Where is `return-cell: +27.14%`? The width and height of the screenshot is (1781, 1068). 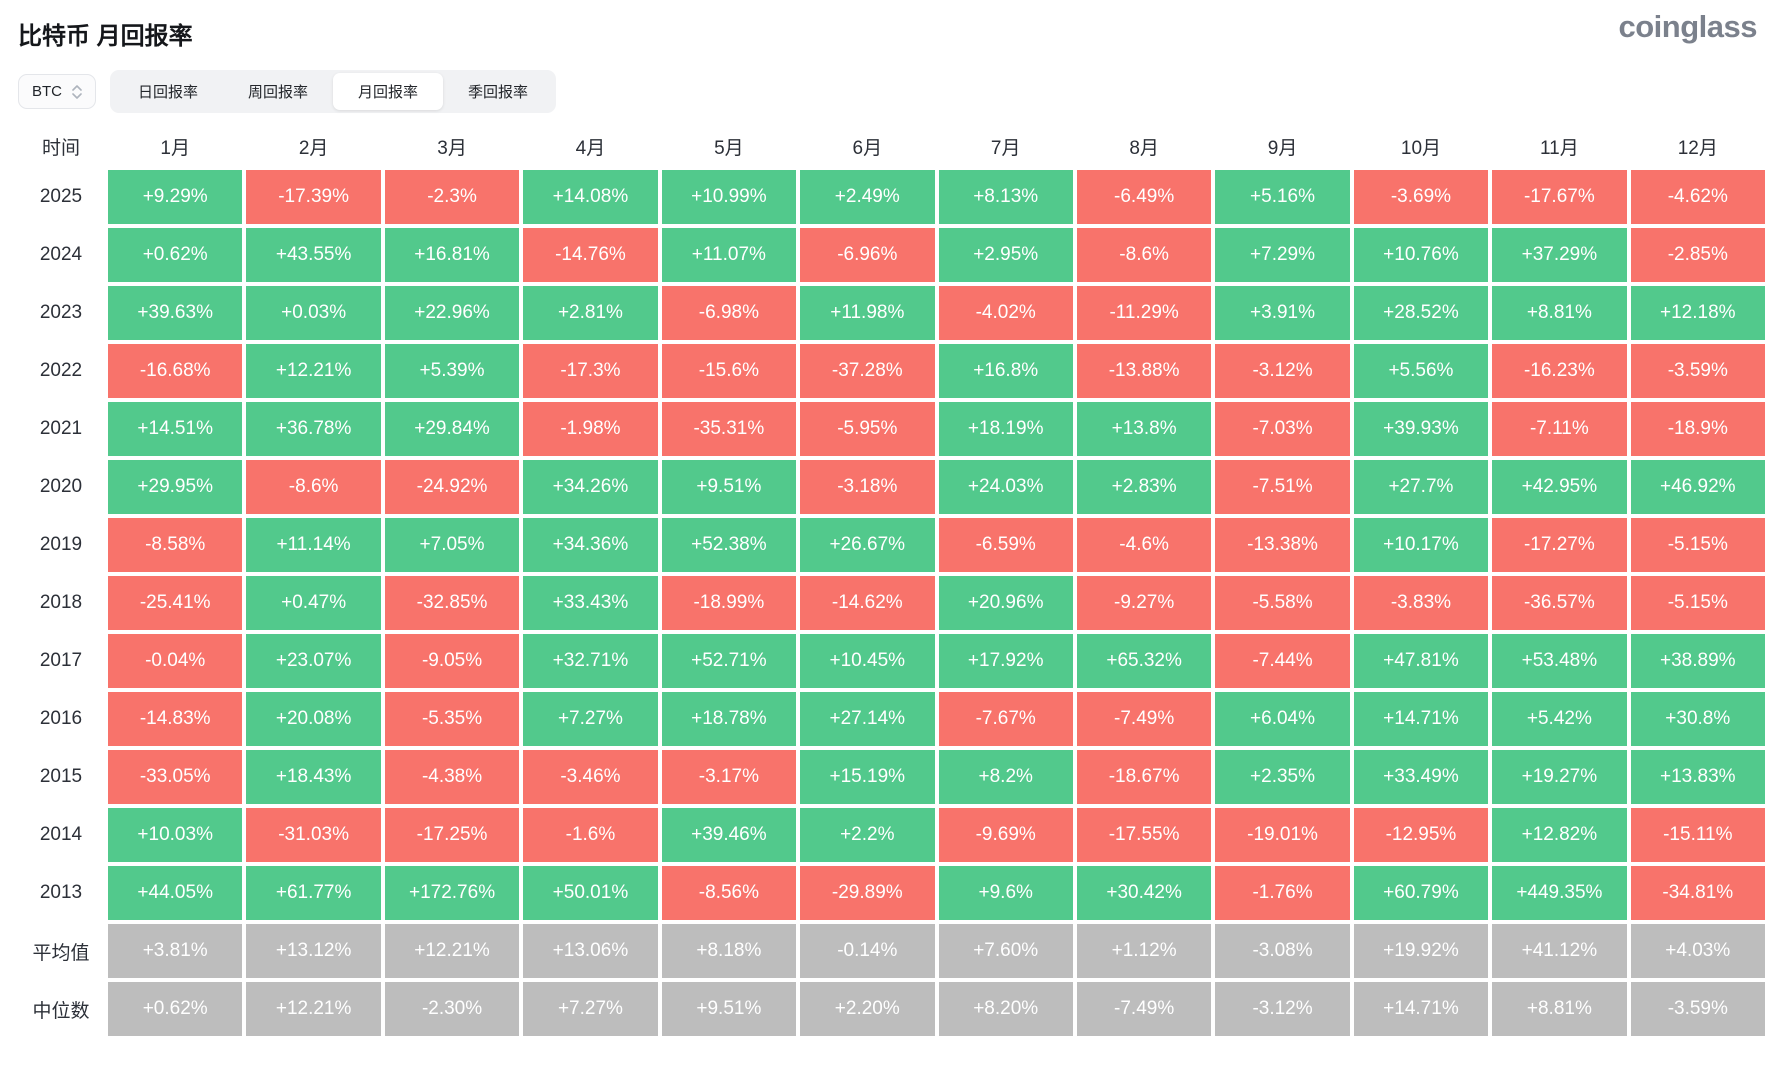 return-cell: +27.14% is located at coordinates (867, 719).